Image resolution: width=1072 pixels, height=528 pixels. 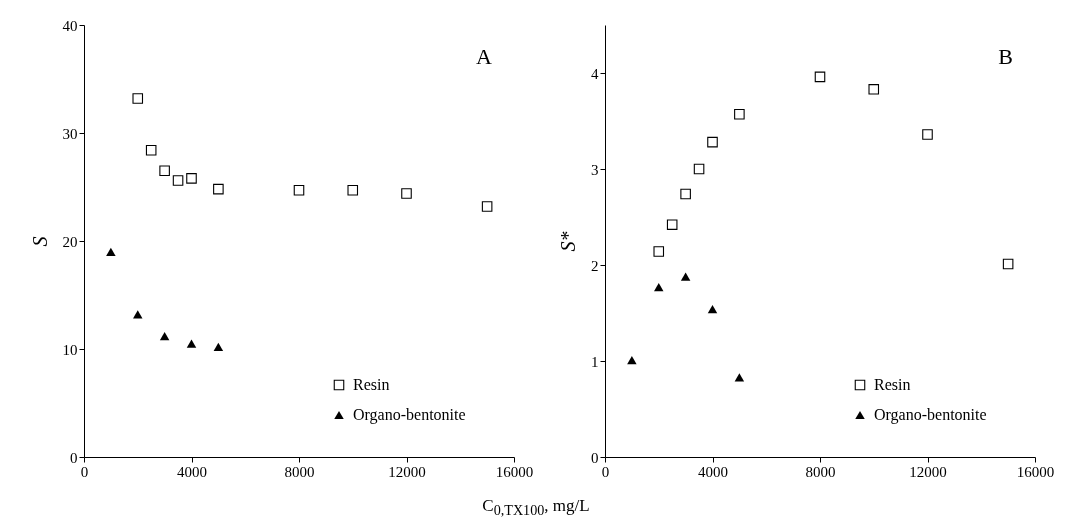 I want to click on x-axis-title: C$_{0,TX100}$, mg/L, so click(x=536, y=508).